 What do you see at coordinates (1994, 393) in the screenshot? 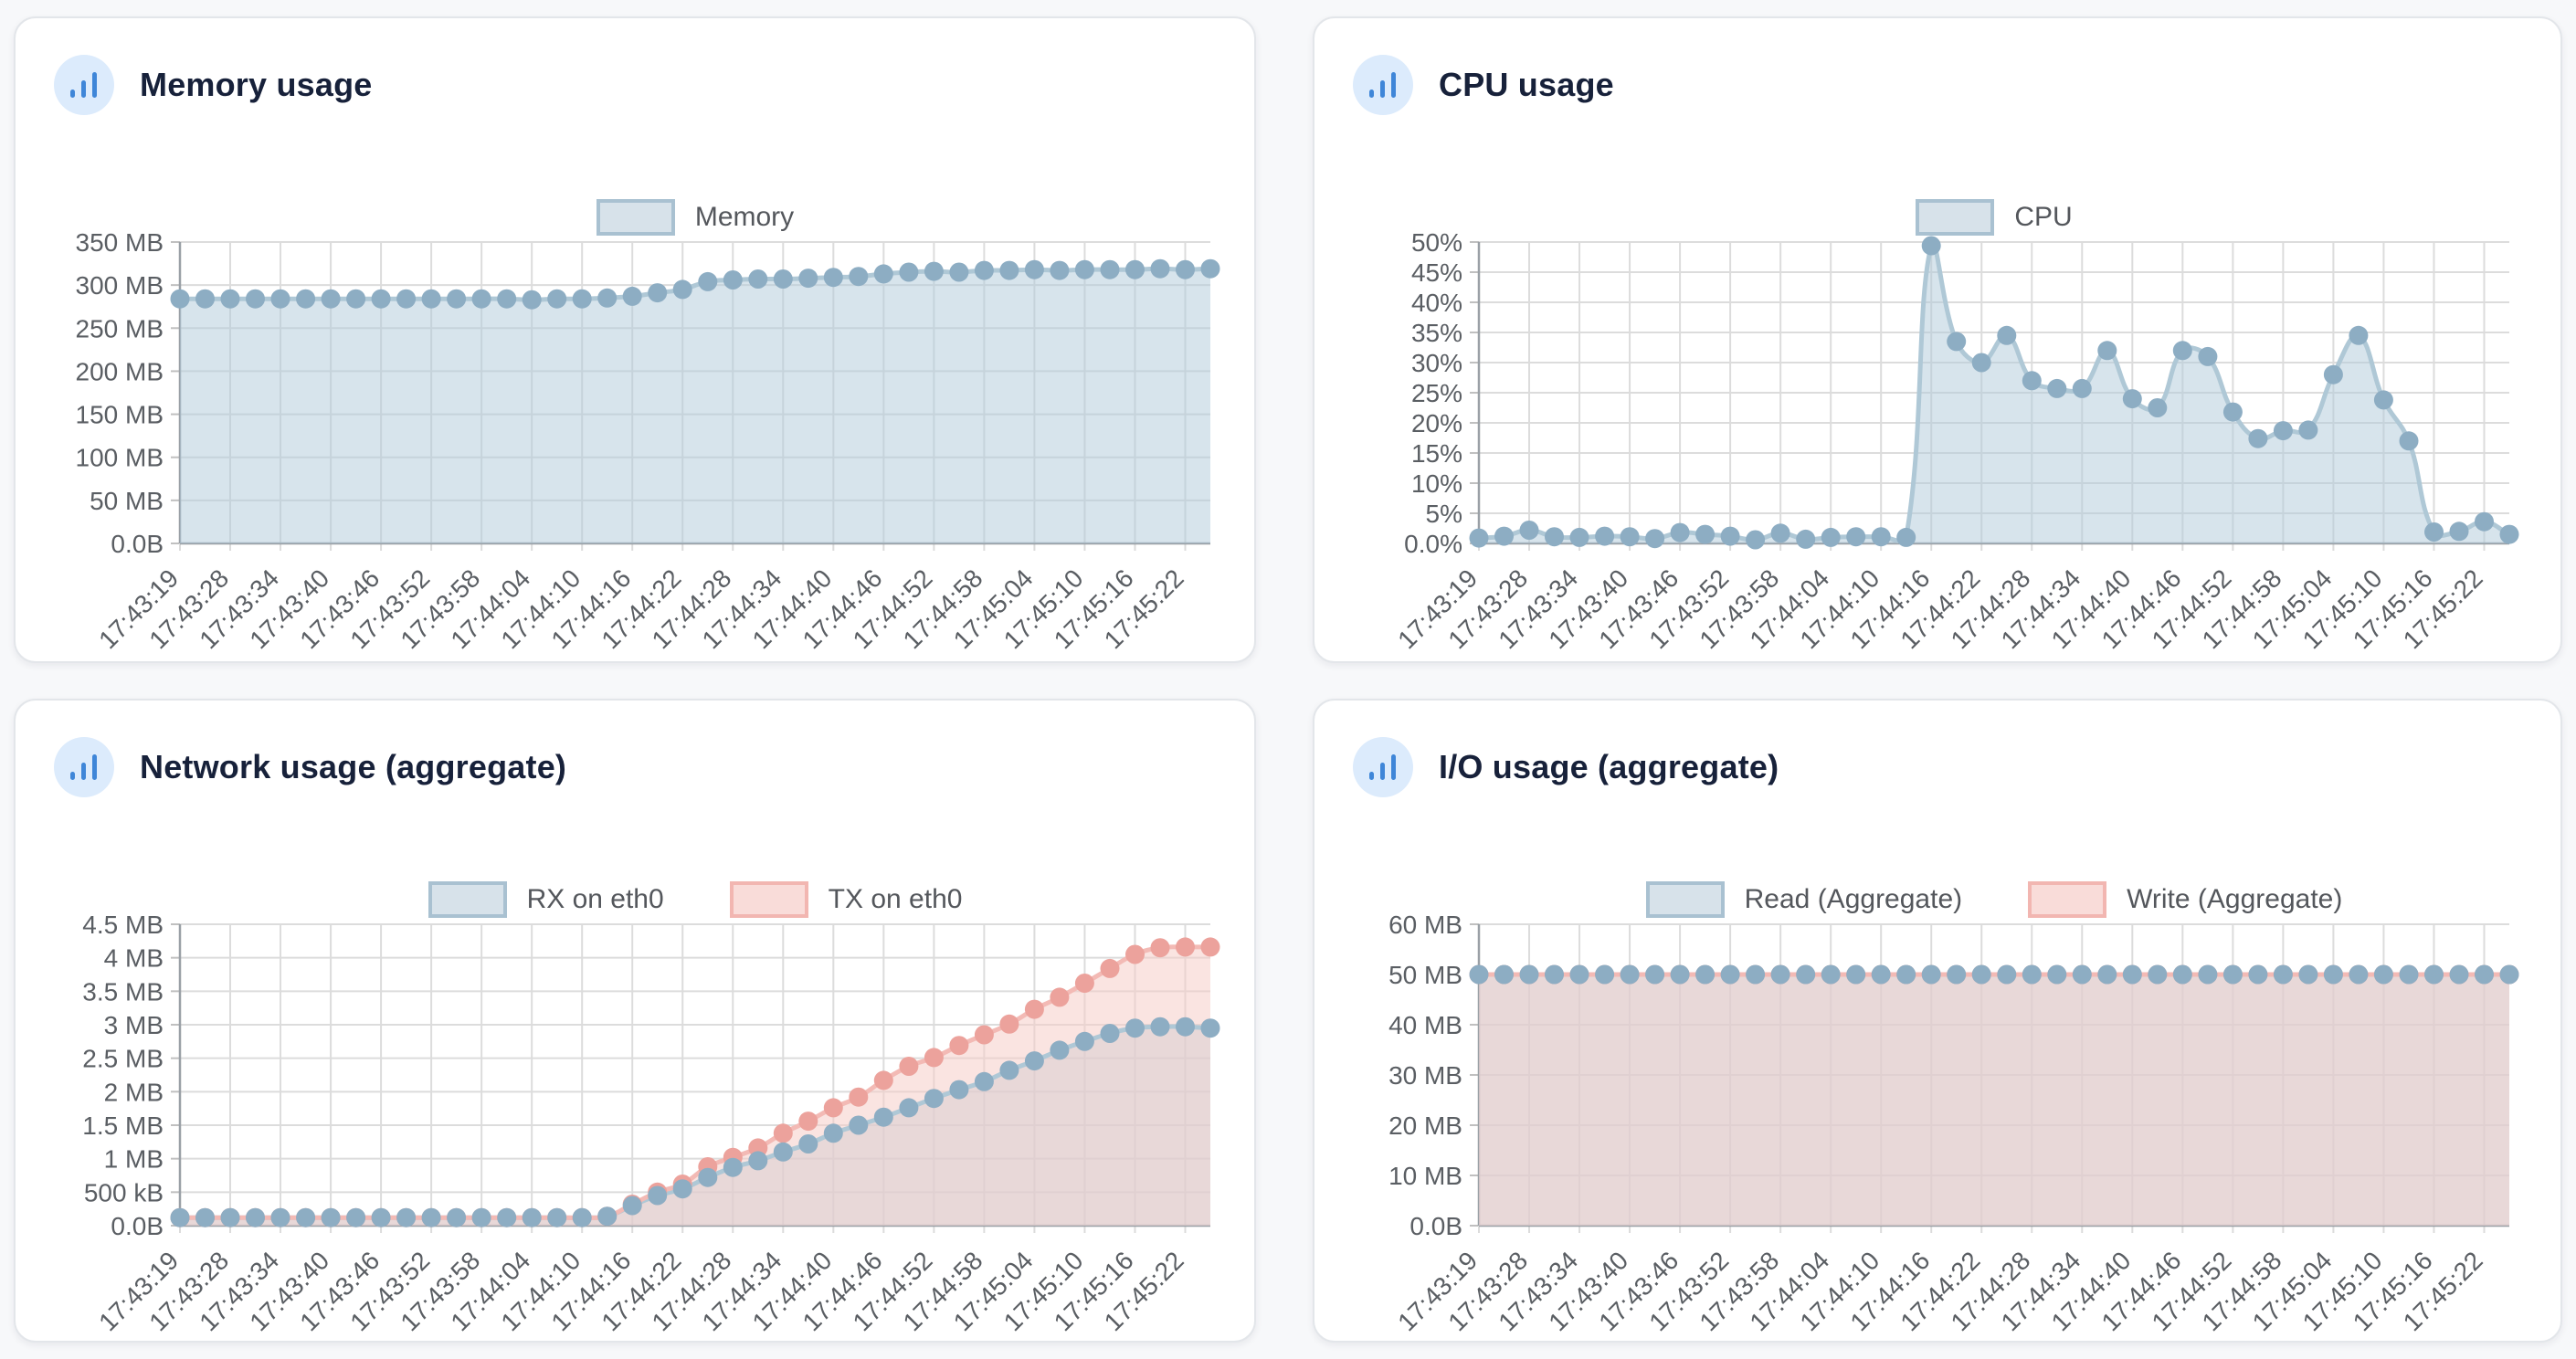
I see `data-points-CPU` at bounding box center [1994, 393].